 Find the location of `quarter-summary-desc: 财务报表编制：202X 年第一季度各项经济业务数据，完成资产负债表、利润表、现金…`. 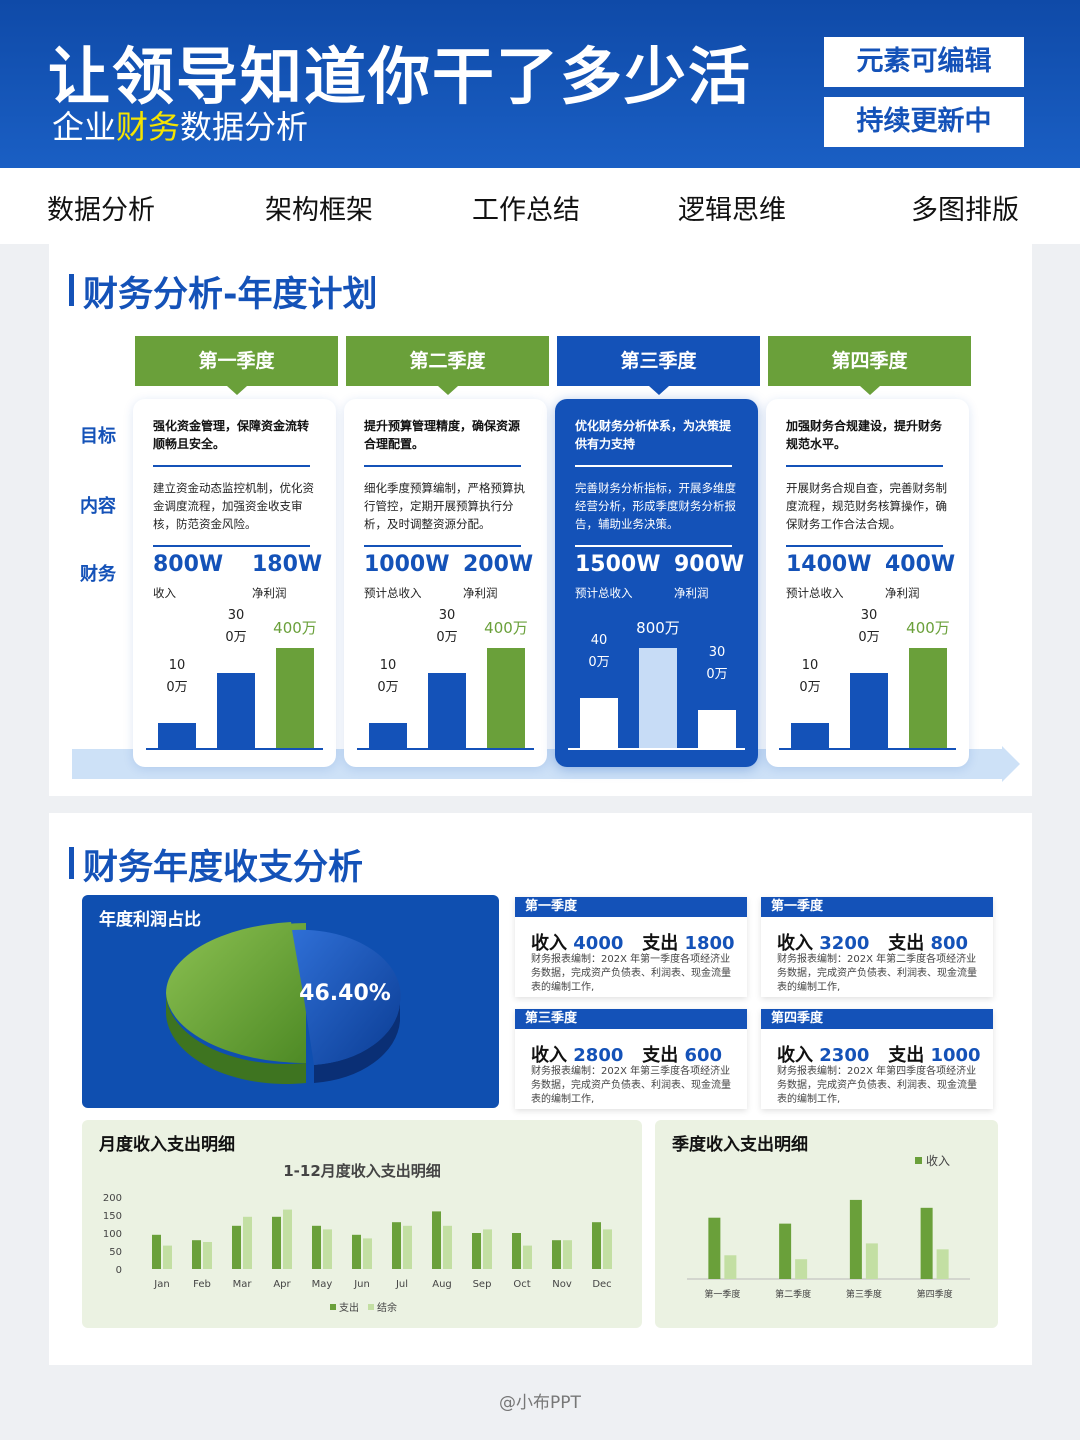

quarter-summary-desc: 财务报表编制：202X 年第一季度各项经济业务数据，完成资产负债表、利润表、现金… is located at coordinates (631, 973).